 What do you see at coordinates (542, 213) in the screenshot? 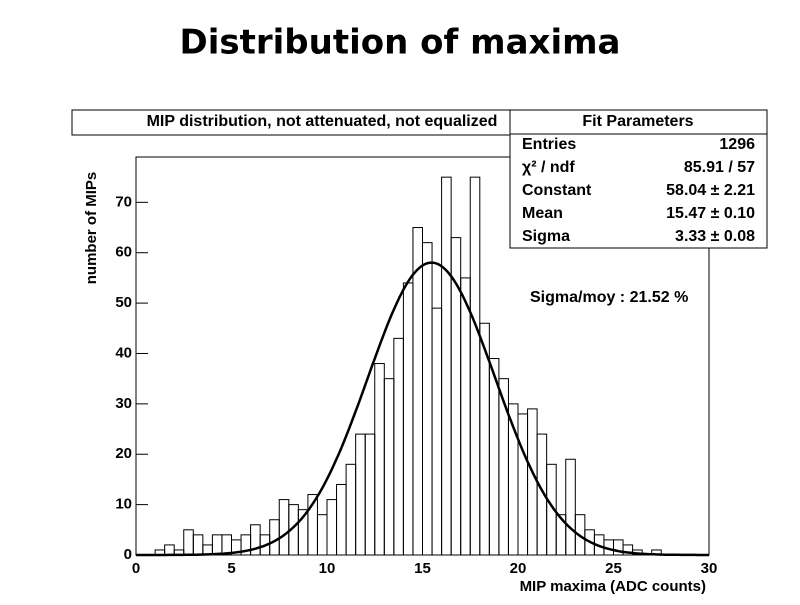
I see `stats-label: Mean` at bounding box center [542, 213].